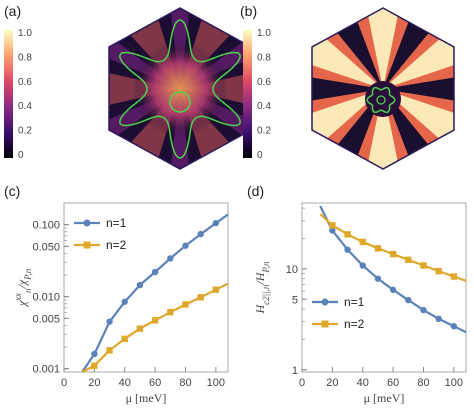 The image size is (474, 414). Describe the element at coordinates (23, 287) in the screenshot. I see `y-axis-label: χxxn/χP,n` at that location.